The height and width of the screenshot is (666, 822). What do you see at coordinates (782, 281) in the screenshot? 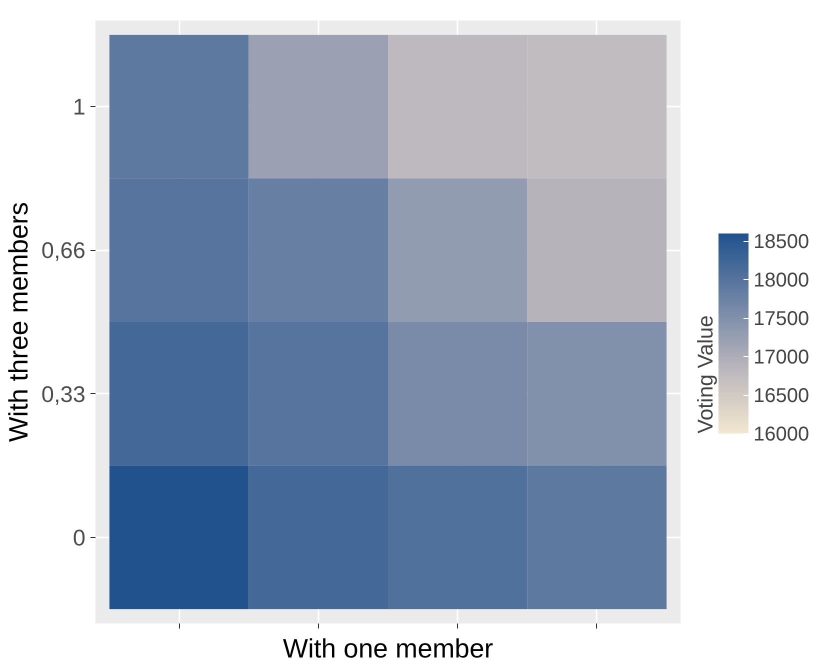
I see `color-bar-label: 18000` at bounding box center [782, 281].